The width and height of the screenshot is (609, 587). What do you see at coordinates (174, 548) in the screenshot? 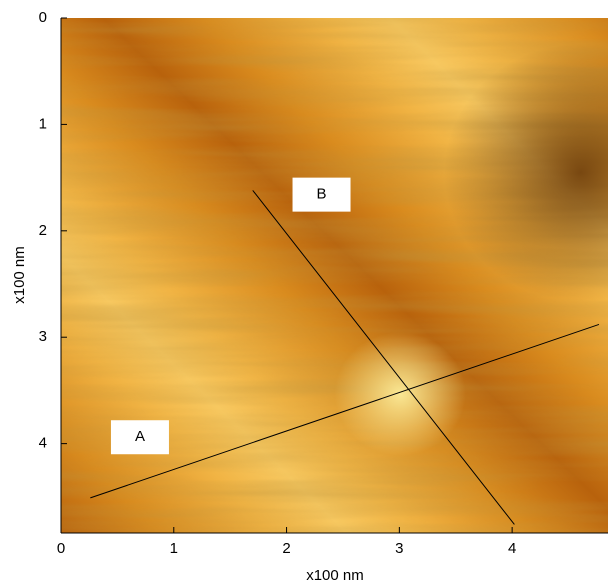
I see `x-tick-label: 1` at bounding box center [174, 548].